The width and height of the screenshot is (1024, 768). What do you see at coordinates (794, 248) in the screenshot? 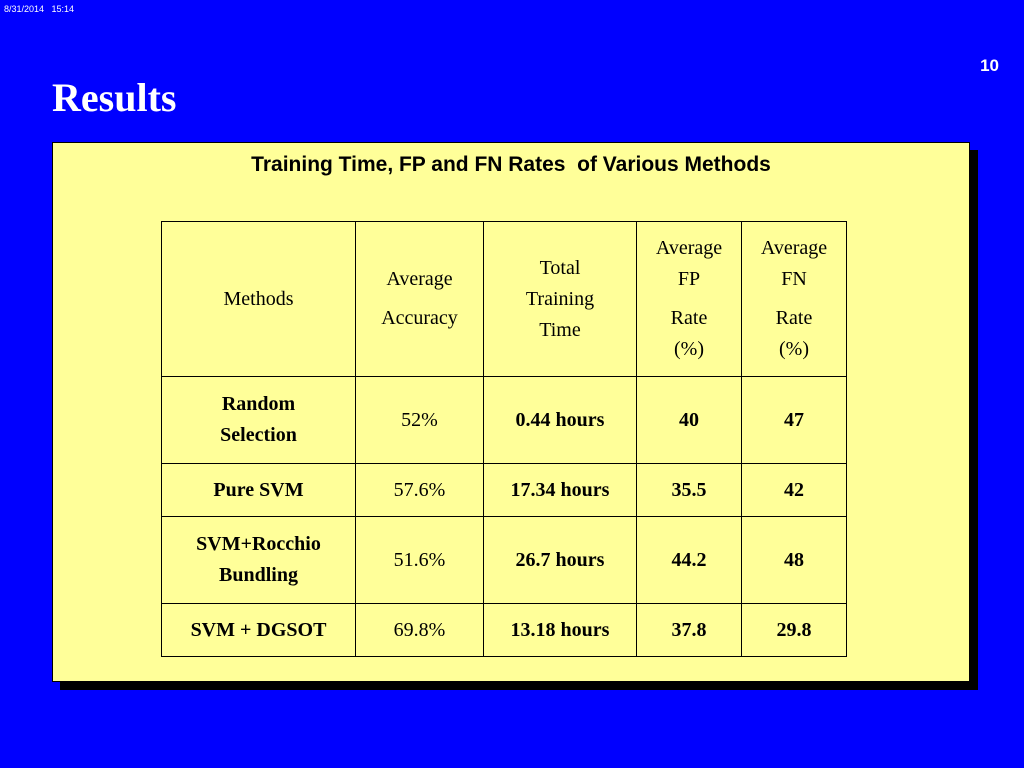
I see `header-fn-line1: Average` at bounding box center [794, 248].